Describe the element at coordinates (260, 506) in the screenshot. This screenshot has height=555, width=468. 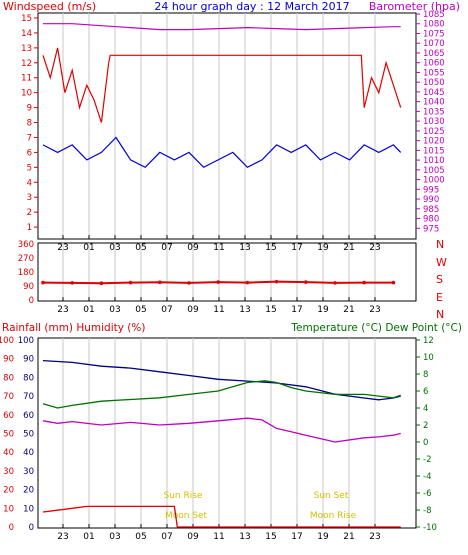
I see `sun-moon-annotations: Sun Rise Moon Set Sun Set Moon Rise` at that location.